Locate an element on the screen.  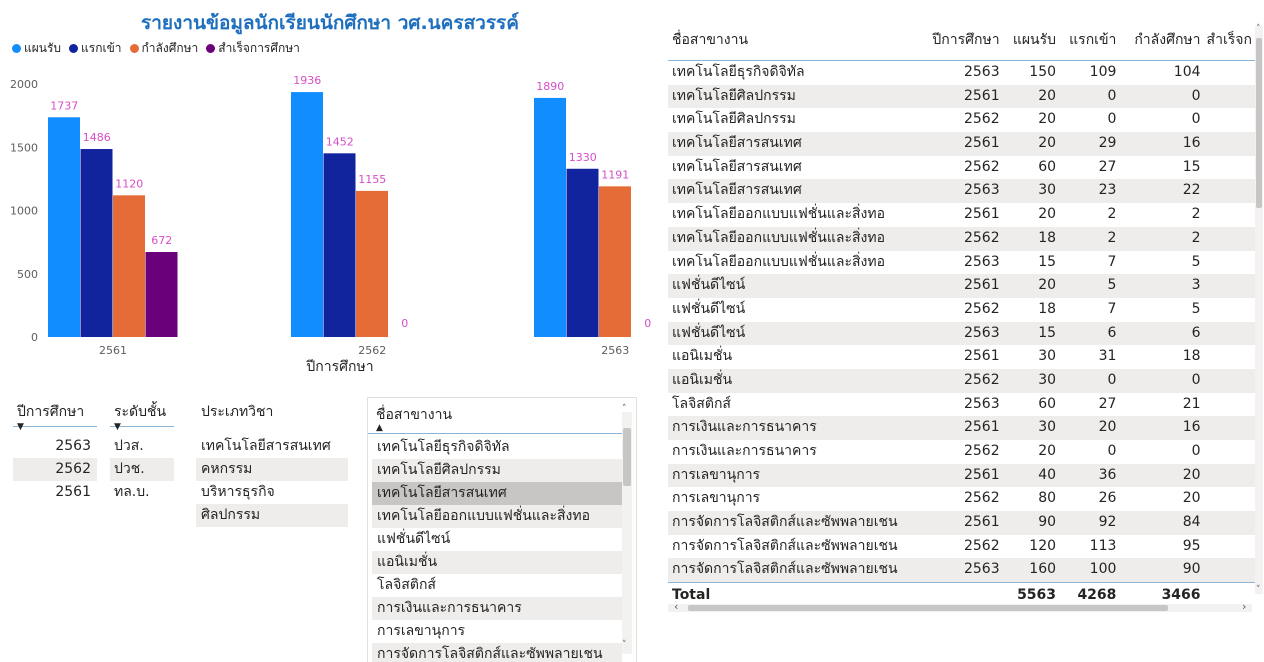
col-header-plan: แผนรับ is located at coordinates (1034, 40).